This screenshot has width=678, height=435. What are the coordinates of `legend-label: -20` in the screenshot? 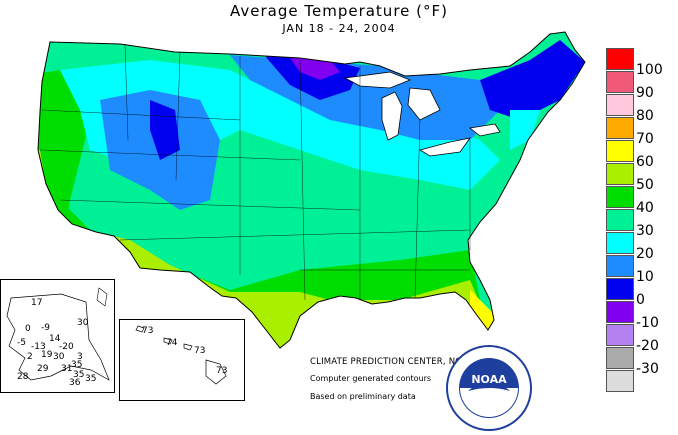 It's located at (647, 346).